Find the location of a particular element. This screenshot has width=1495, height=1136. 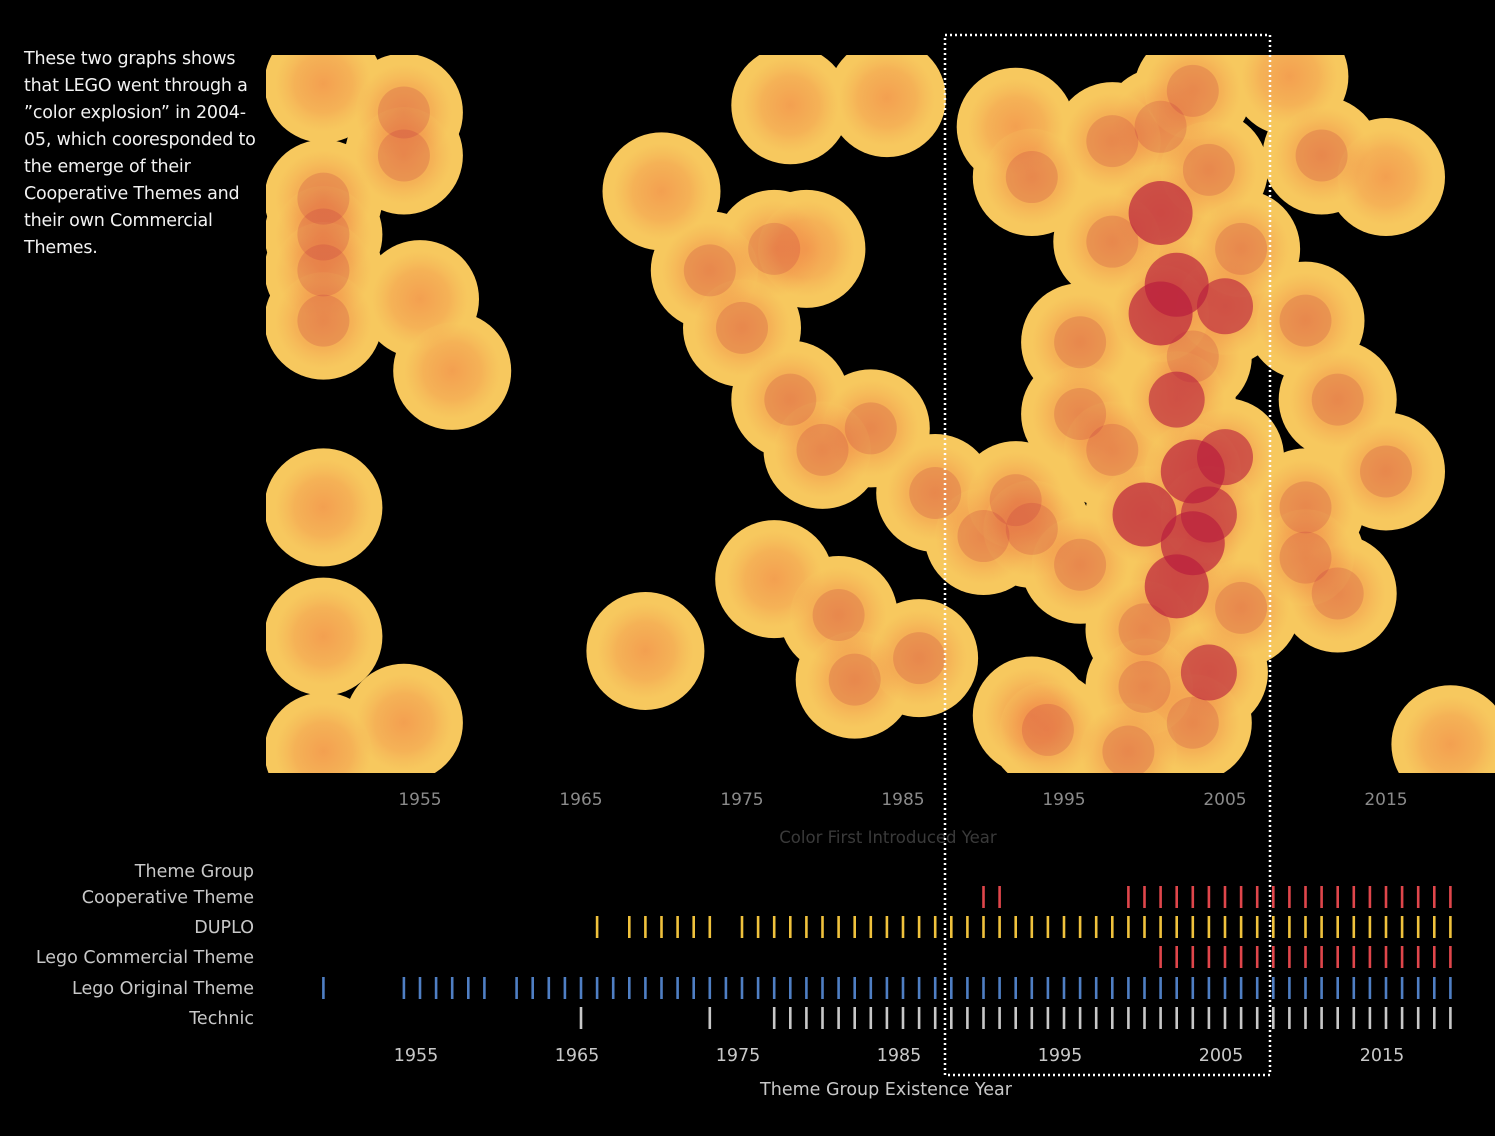

strip-tick-label: 2015 is located at coordinates (1382, 1056).